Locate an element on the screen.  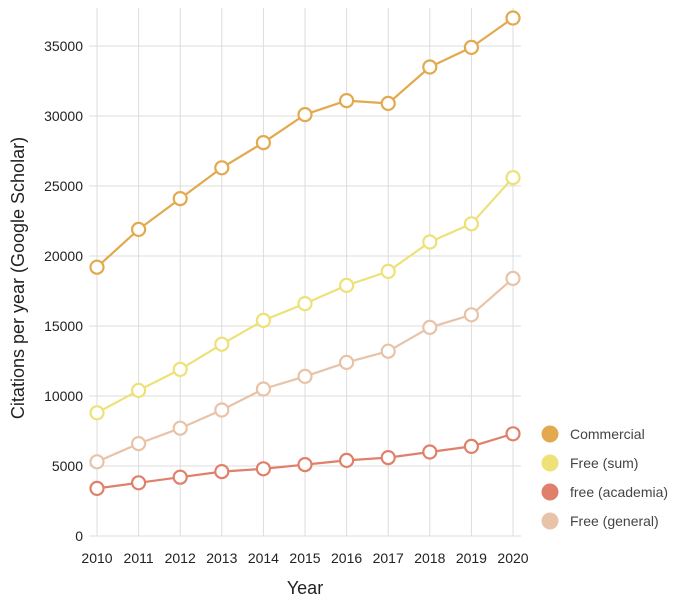
x-tick-label: 2018 is located at coordinates (429, 558).